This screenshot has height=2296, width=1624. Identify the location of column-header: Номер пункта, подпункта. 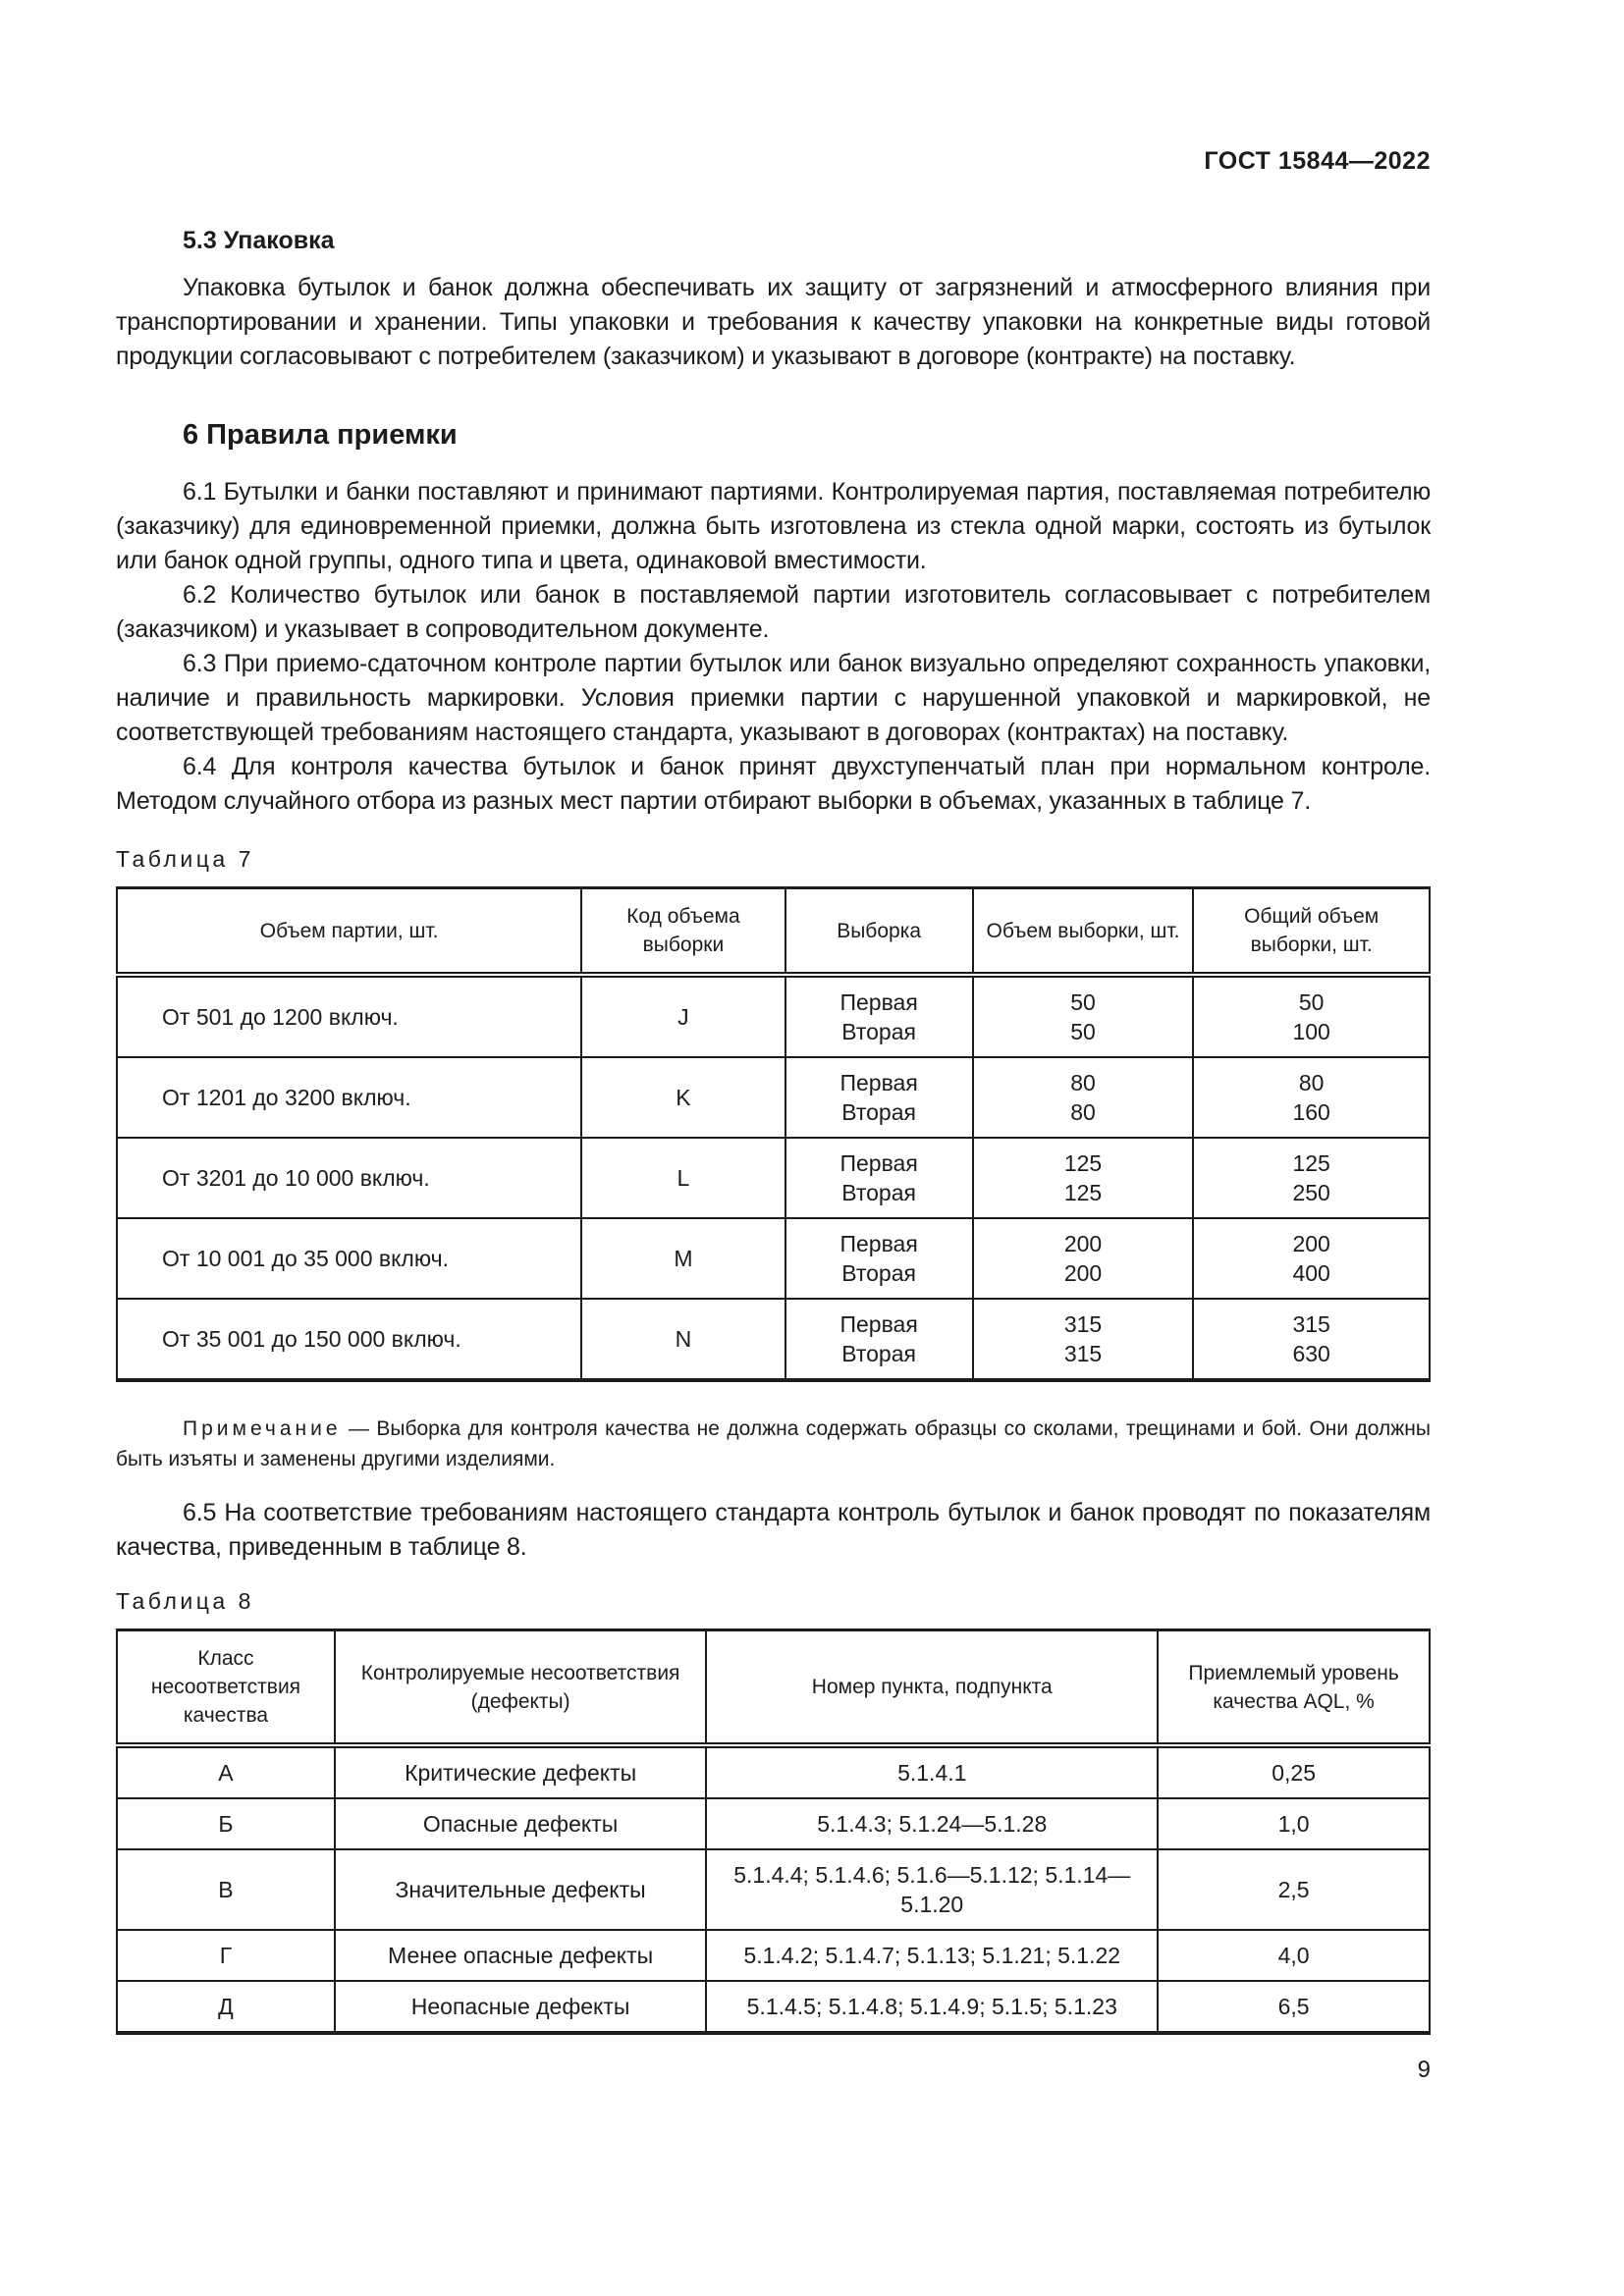
(932, 1688).